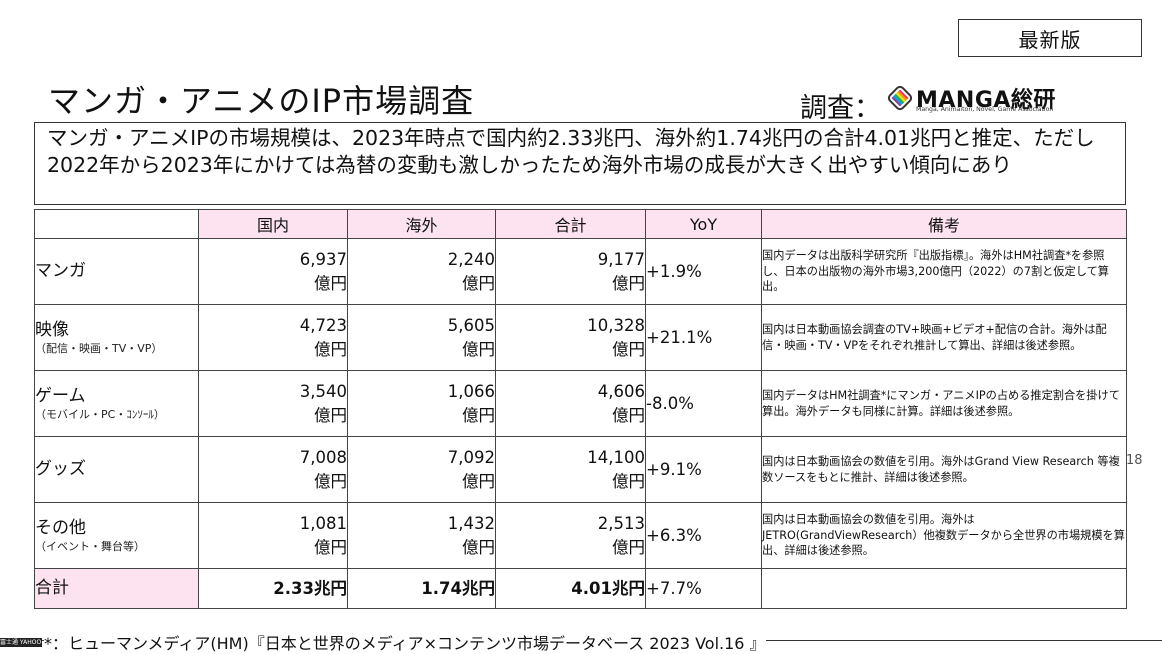 This screenshot has height=654, width=1162. What do you see at coordinates (99, 348) in the screenshot?
I see `category-sub: （配信・映画・TV・VP）` at bounding box center [99, 348].